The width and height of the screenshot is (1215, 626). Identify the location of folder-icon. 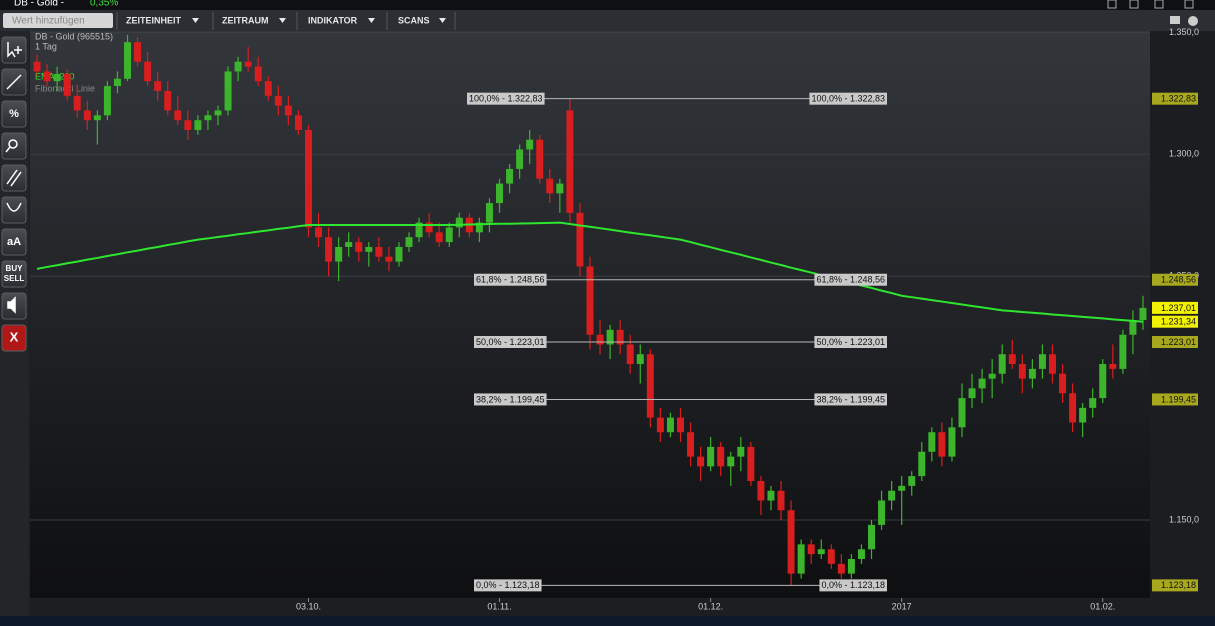
(1175, 20).